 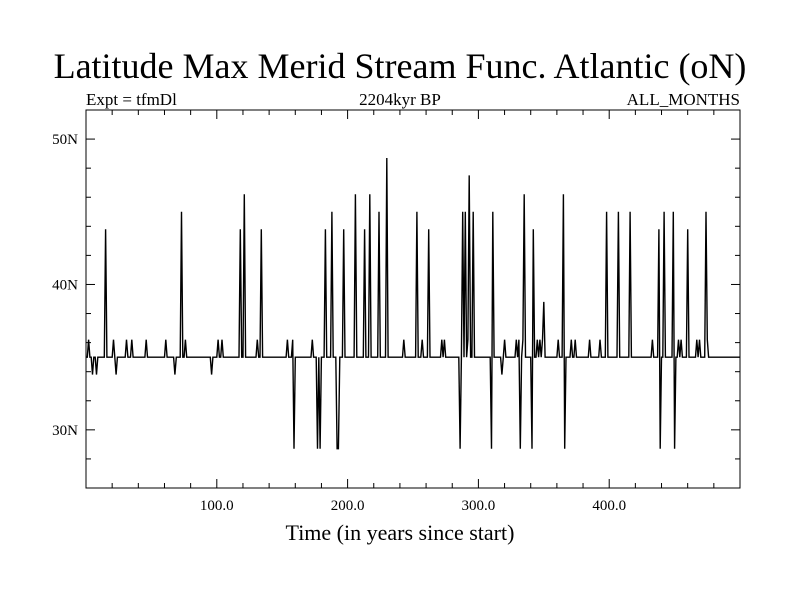 What do you see at coordinates (348, 506) in the screenshot?
I see `x-tick-label: 200.0` at bounding box center [348, 506].